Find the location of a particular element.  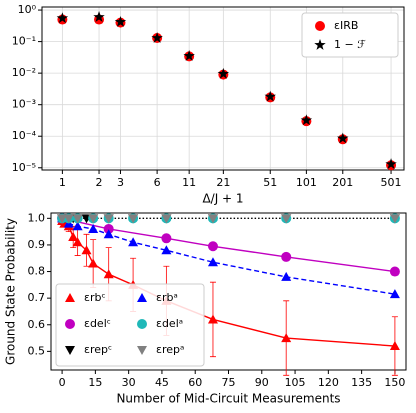

x-tick-label: 45 is located at coordinates (162, 382).